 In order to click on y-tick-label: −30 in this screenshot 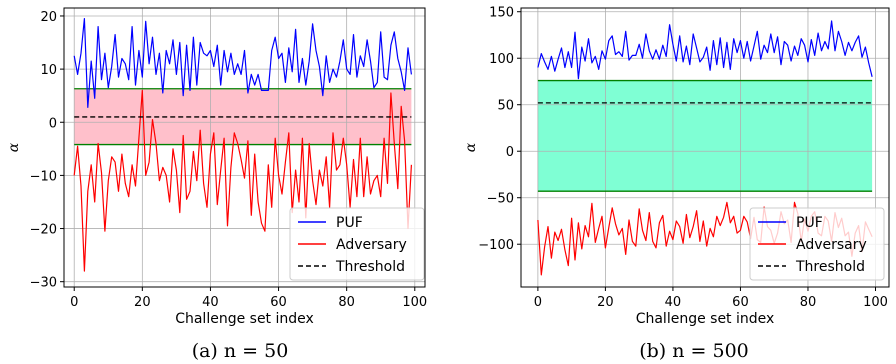, I will do `click(43, 283)`.